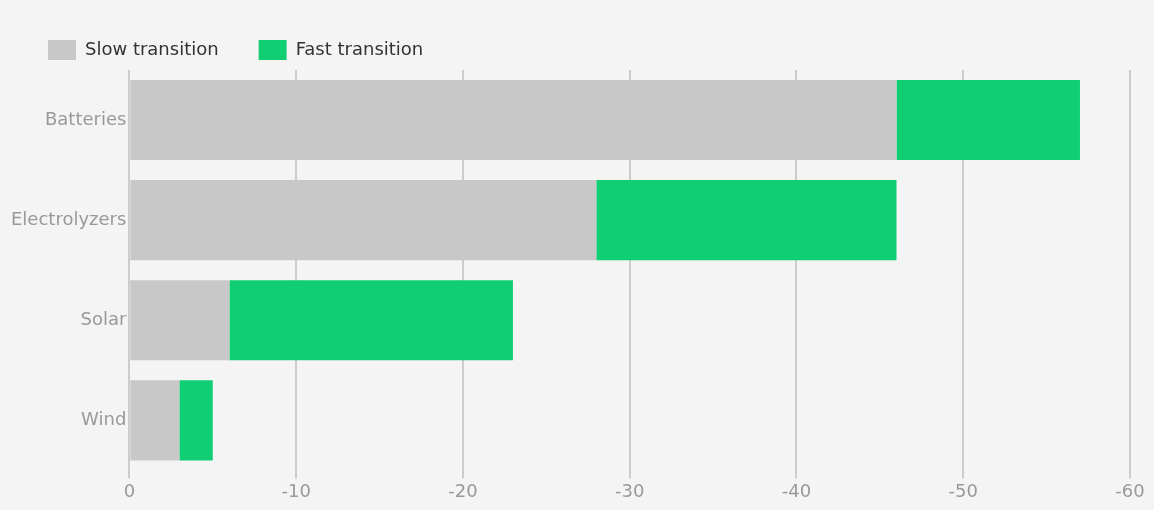  Describe the element at coordinates (1130, 490) in the screenshot. I see `x-tick-label: -60` at that location.